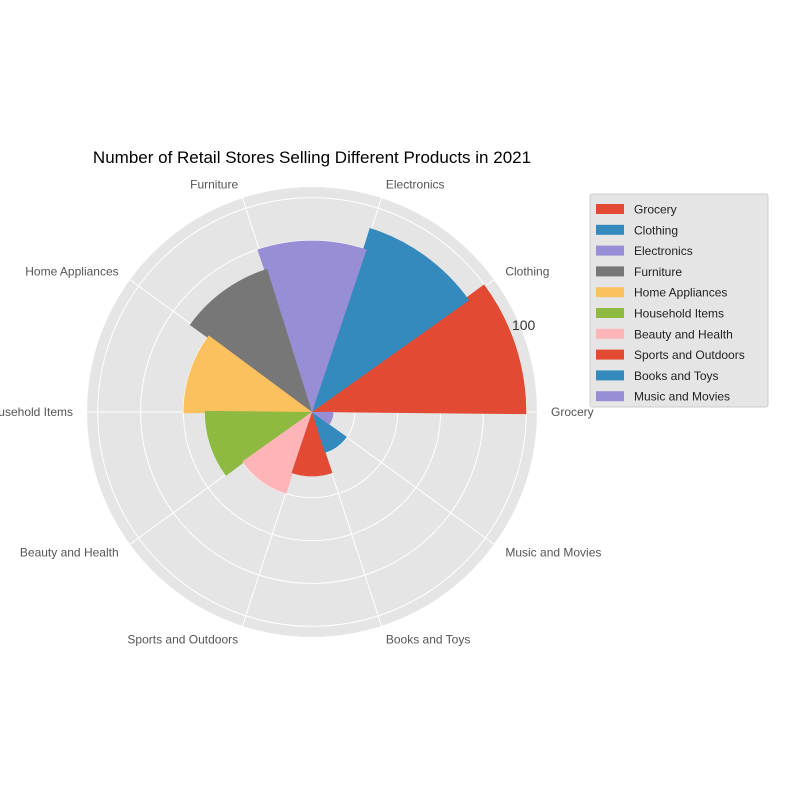  What do you see at coordinates (572, 412) in the screenshot?
I see `category-label: Grocery` at bounding box center [572, 412].